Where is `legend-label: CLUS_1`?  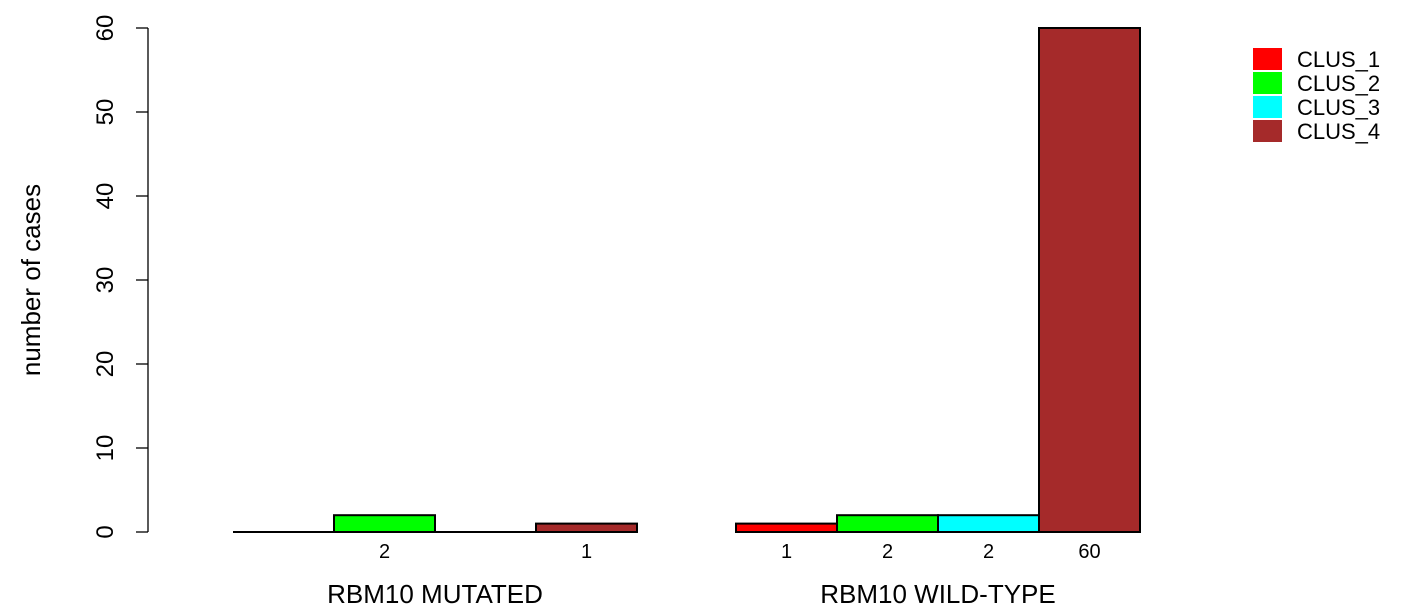
legend-label: CLUS_1 is located at coordinates (1338, 59).